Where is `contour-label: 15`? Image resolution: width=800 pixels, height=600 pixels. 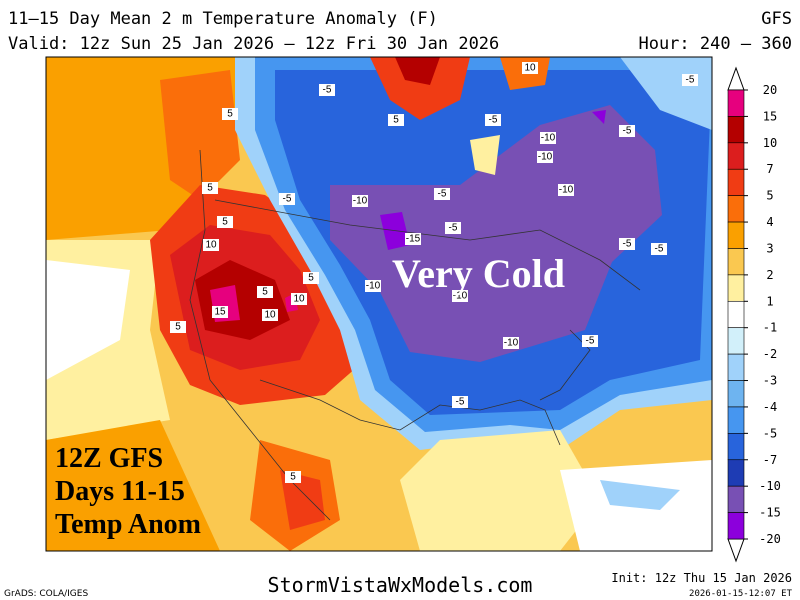 contour-label: 15 is located at coordinates (220, 312).